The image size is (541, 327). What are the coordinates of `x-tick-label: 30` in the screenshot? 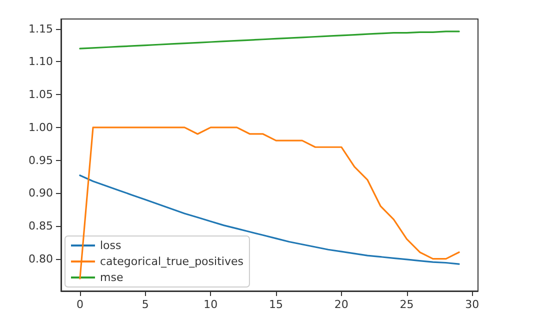 It's located at (472, 304).